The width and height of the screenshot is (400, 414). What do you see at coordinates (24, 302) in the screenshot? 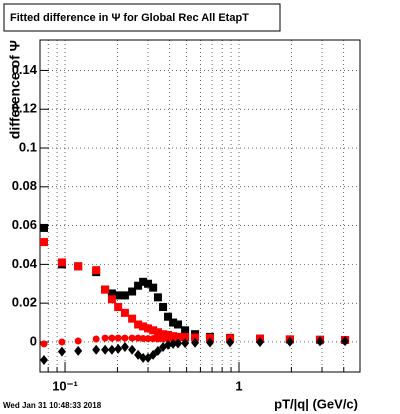
I see `y-tick-label: 0.02` at bounding box center [24, 302].